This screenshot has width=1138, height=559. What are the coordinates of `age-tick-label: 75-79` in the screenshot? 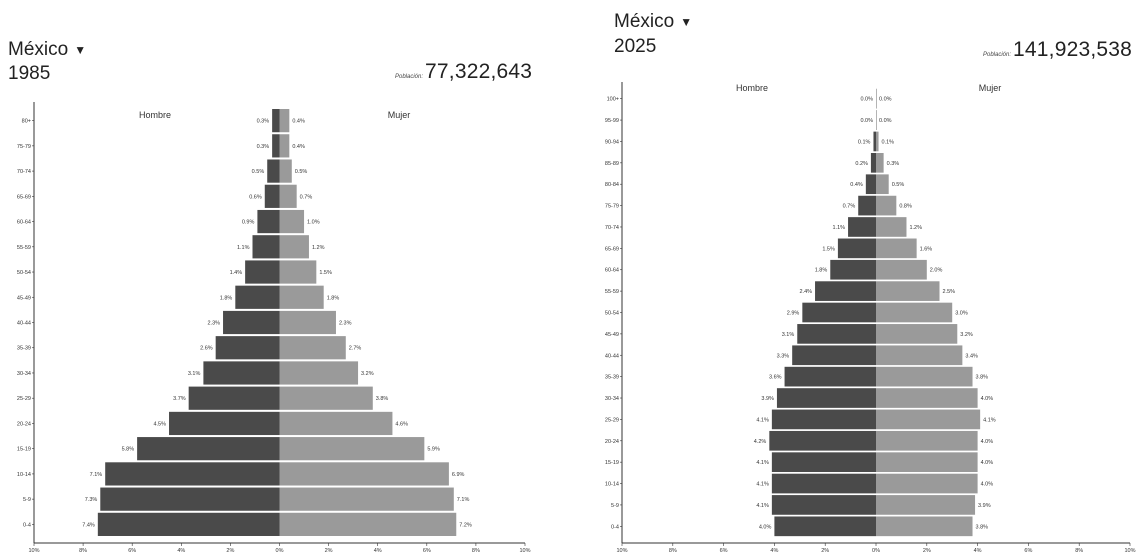 It's located at (612, 207).